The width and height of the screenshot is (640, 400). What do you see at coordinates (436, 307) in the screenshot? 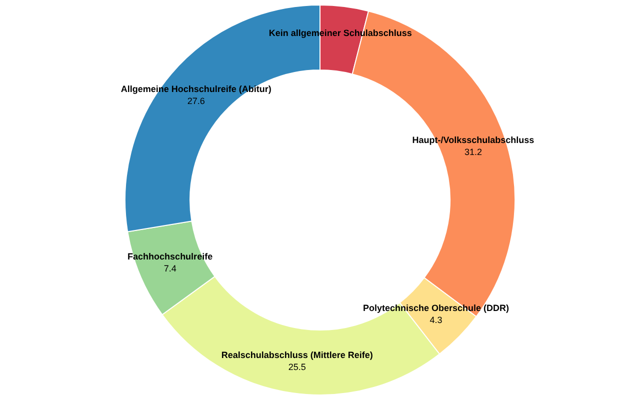
I see `slice-label: Polytechnische Oberschule (DDR)` at bounding box center [436, 307].